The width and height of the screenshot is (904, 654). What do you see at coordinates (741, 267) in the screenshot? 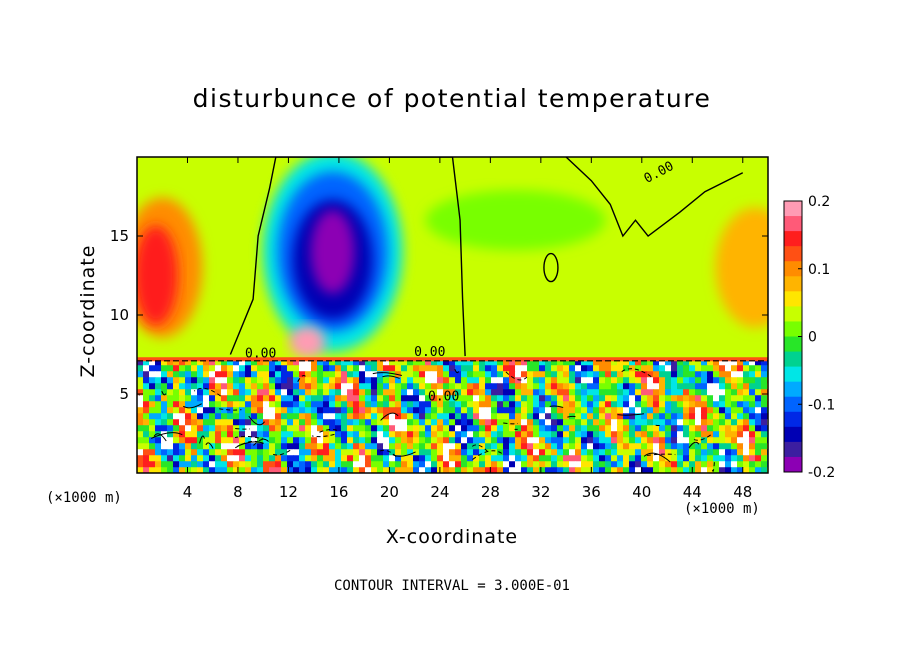
I see `anomaly-region` at bounding box center [741, 267].